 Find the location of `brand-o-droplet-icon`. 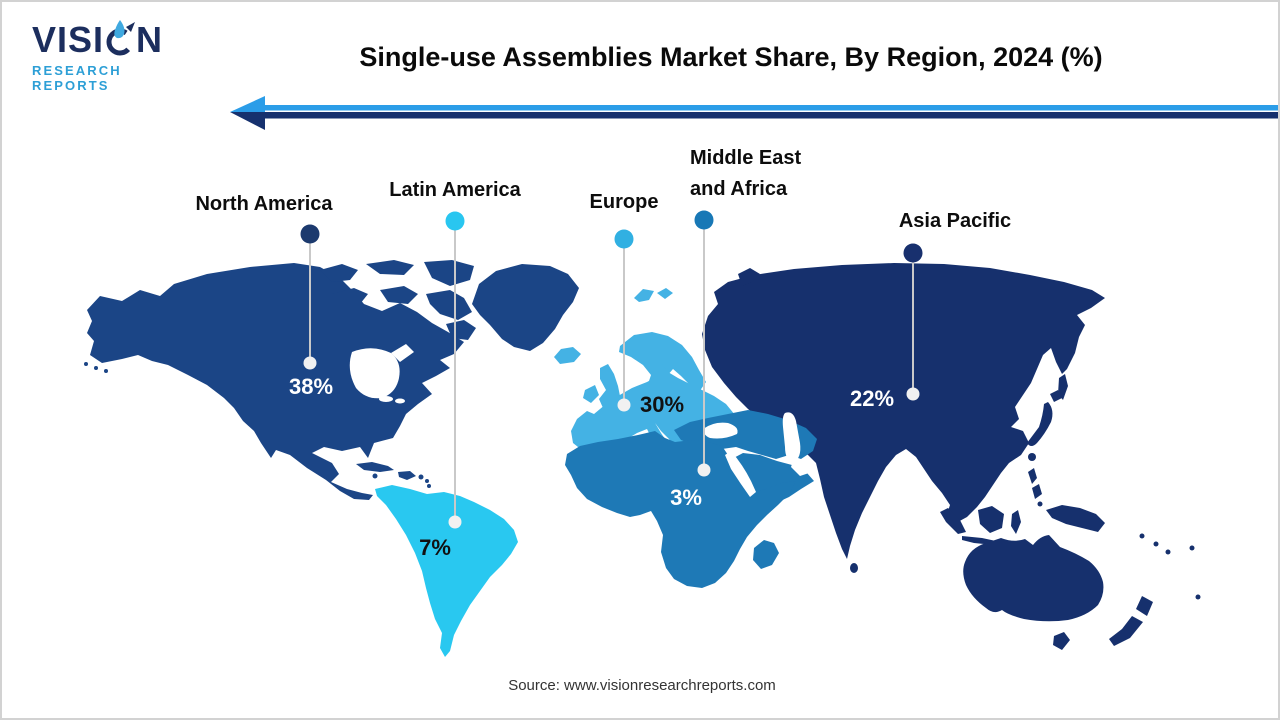

brand-o-droplet-icon is located at coordinates (121, 38).